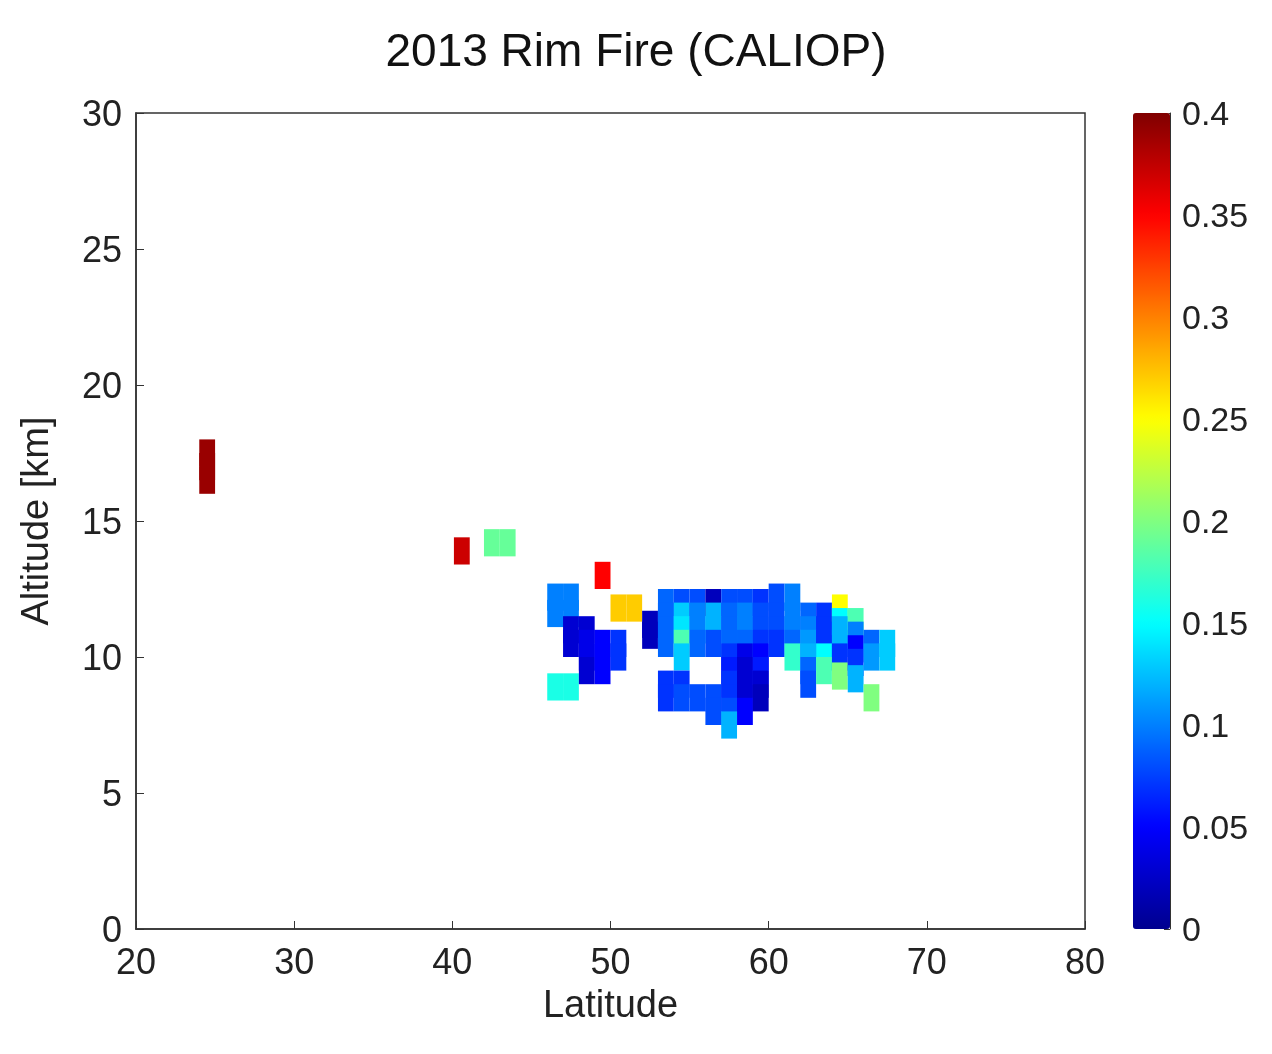 This screenshot has width=1272, height=1054. I want to click on x-tick-label: 80, so click(1085, 961).